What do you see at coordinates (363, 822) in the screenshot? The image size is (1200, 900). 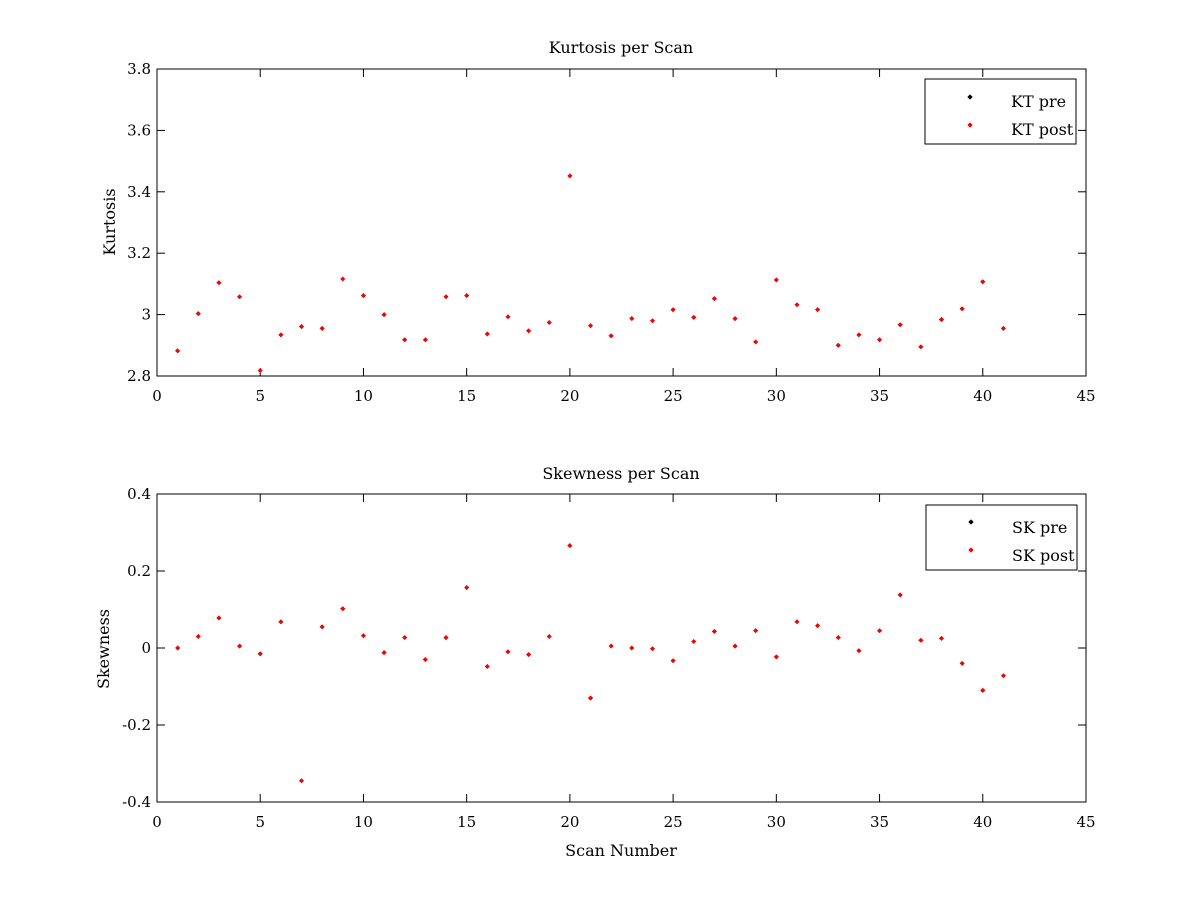 I see `skewness-x-tick-label: 10` at bounding box center [363, 822].